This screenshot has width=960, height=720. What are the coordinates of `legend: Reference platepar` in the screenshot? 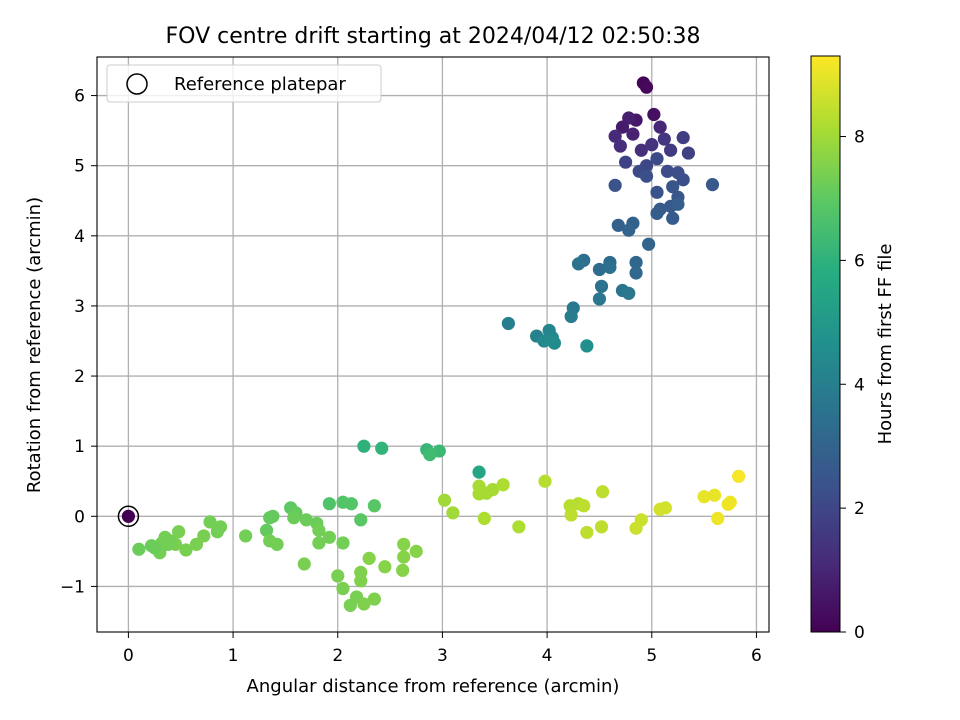 It's located at (244, 83).